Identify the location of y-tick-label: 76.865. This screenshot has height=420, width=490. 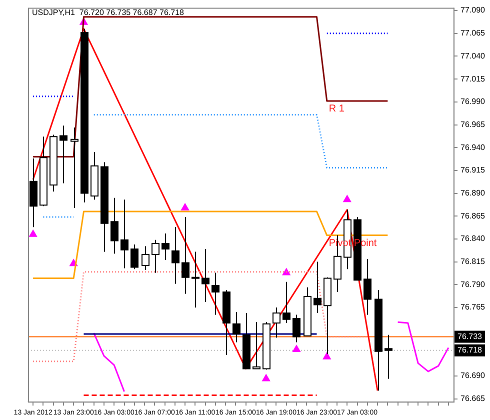
(473, 215).